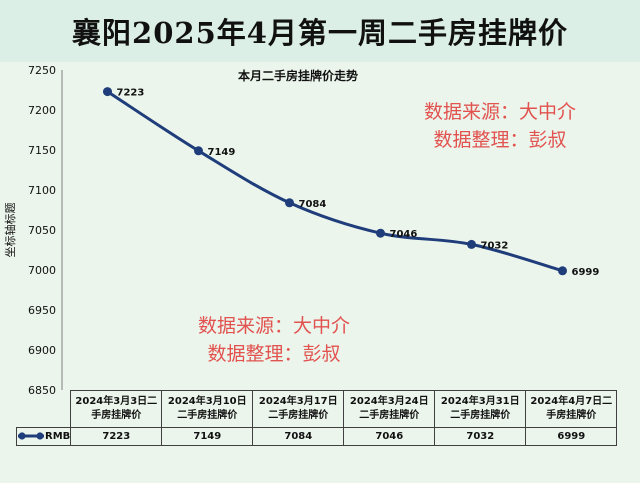 This screenshot has width=640, height=483. I want to click on x-category-label: 2024年4月7日二 手房挂牌价, so click(571, 409).